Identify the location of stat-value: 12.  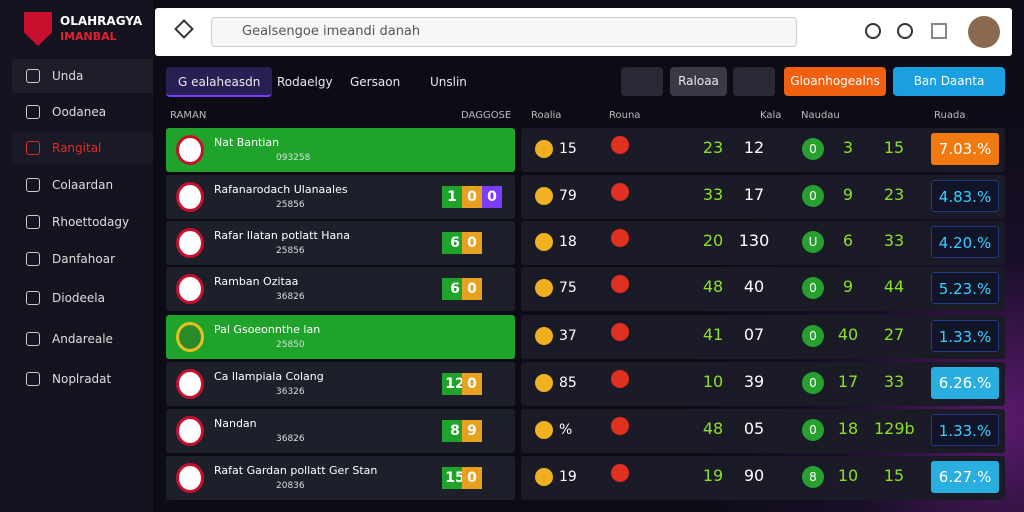
(754, 147).